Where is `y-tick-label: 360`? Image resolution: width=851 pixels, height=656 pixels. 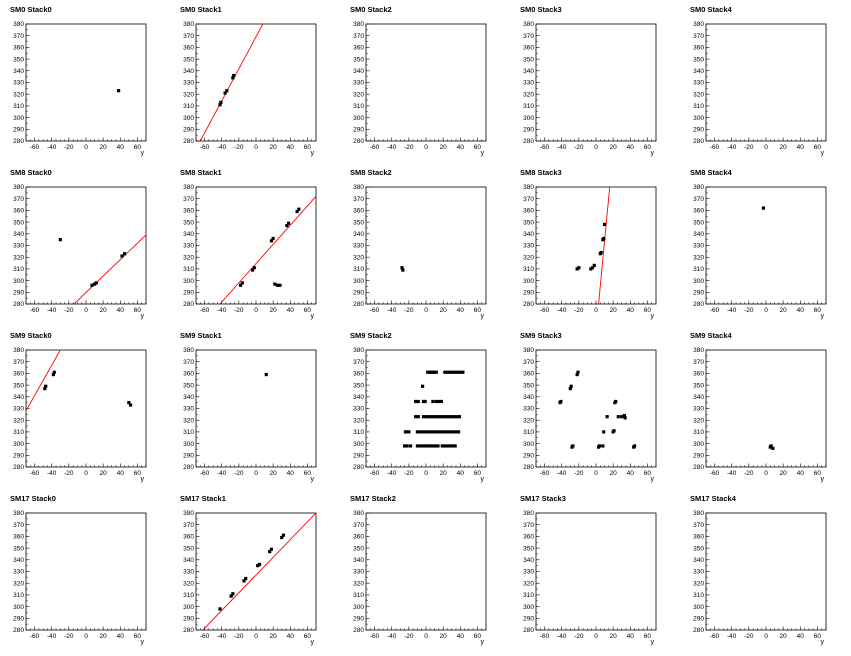 y-tick-label: 360 is located at coordinates (698, 537).